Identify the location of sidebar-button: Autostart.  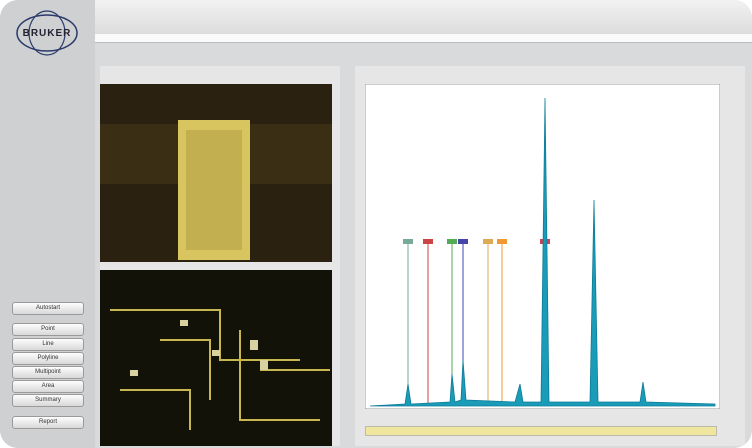
(48, 308).